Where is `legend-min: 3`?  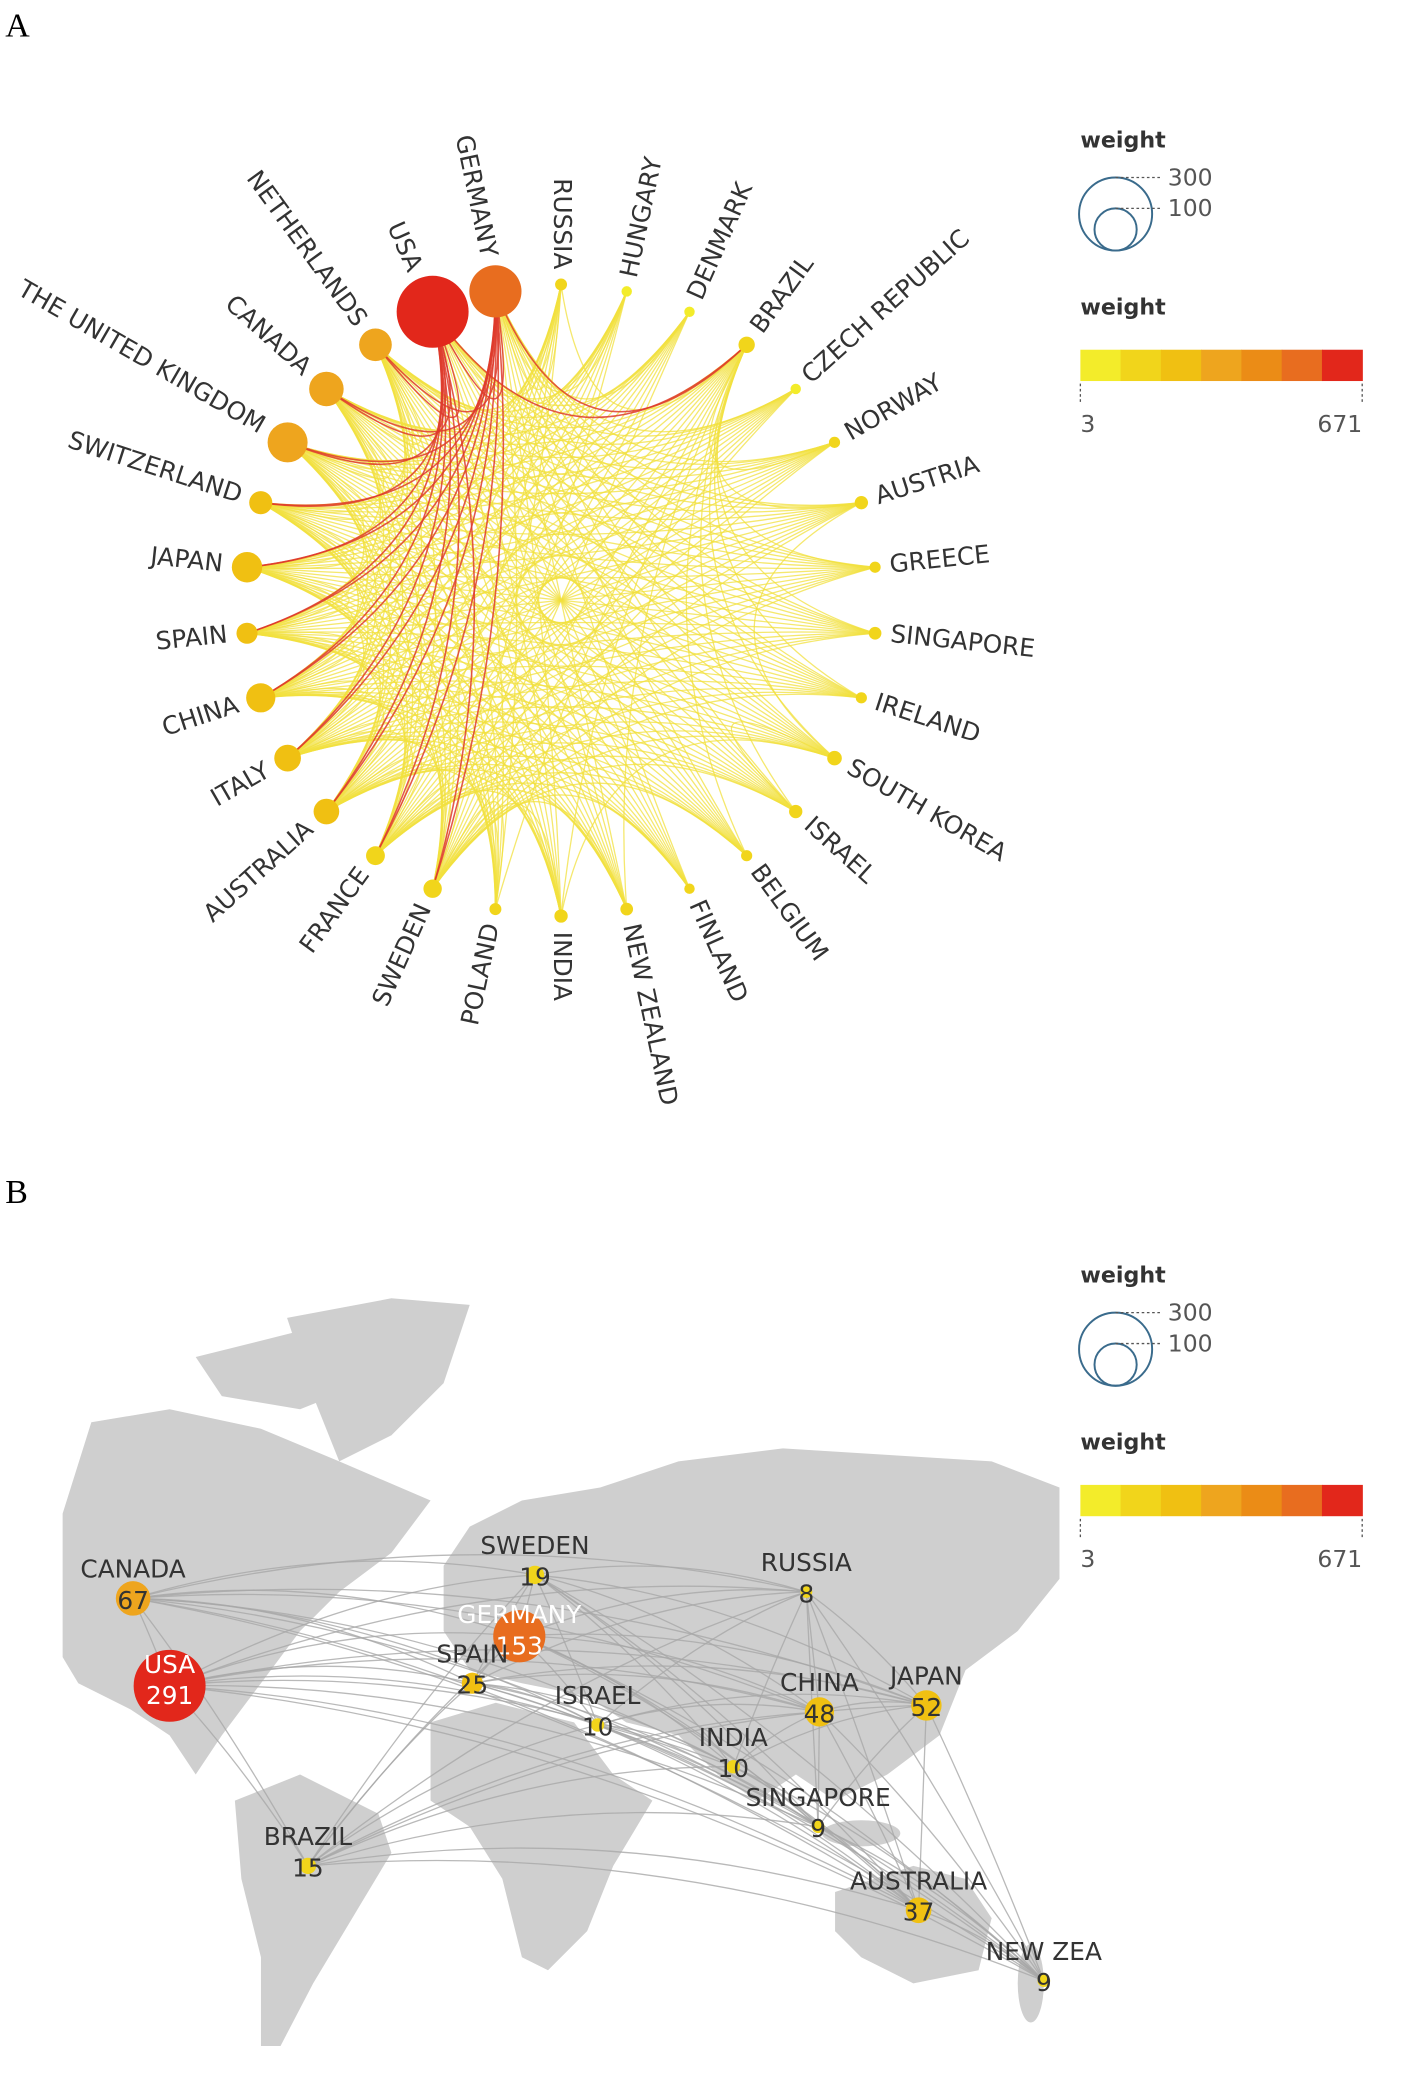
legend-min: 3 is located at coordinates (1087, 1559).